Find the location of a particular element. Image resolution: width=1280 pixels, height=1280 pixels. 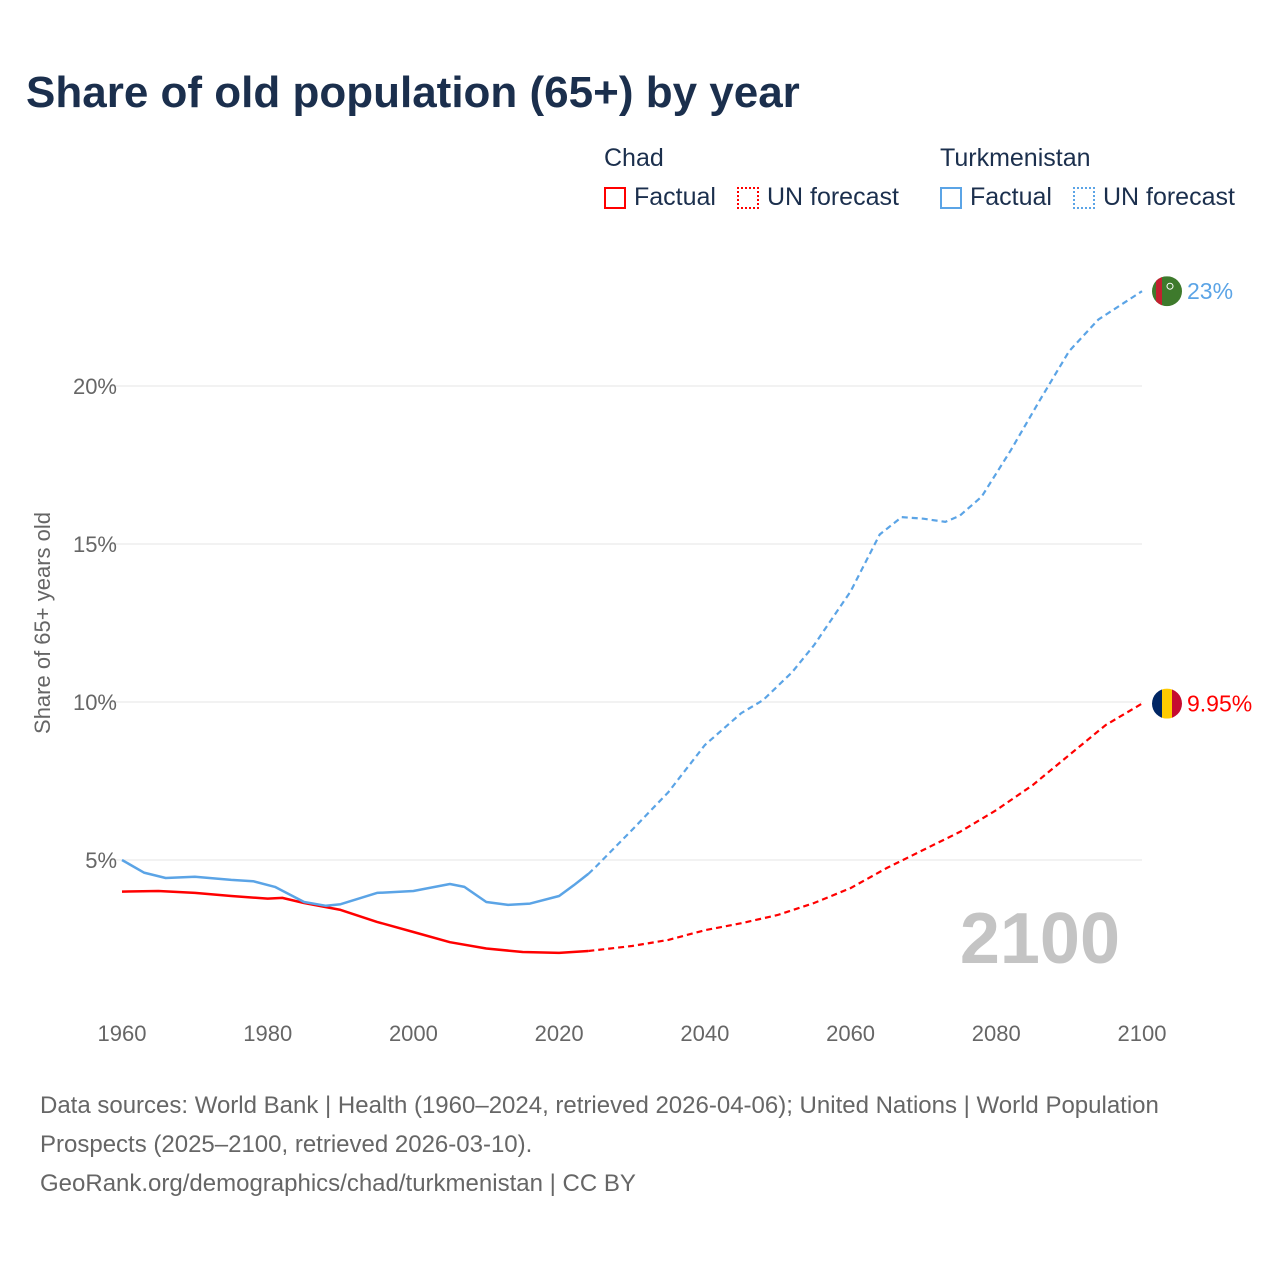

legend-group-turkmenistan: Turkmenistan Factual UN forecast is located at coordinates (1087, 180).